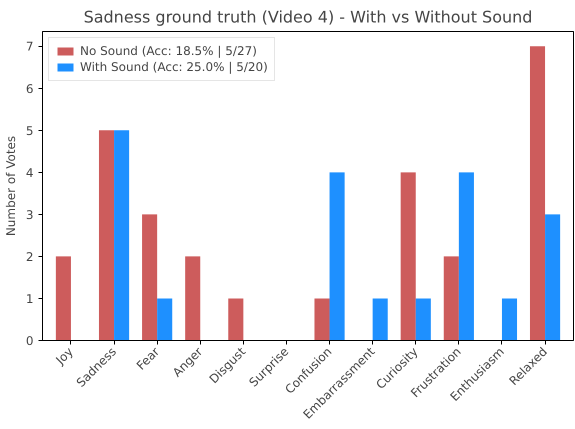 This screenshot has width=575, height=429. I want to click on y-tick-label: 0, so click(30, 341).